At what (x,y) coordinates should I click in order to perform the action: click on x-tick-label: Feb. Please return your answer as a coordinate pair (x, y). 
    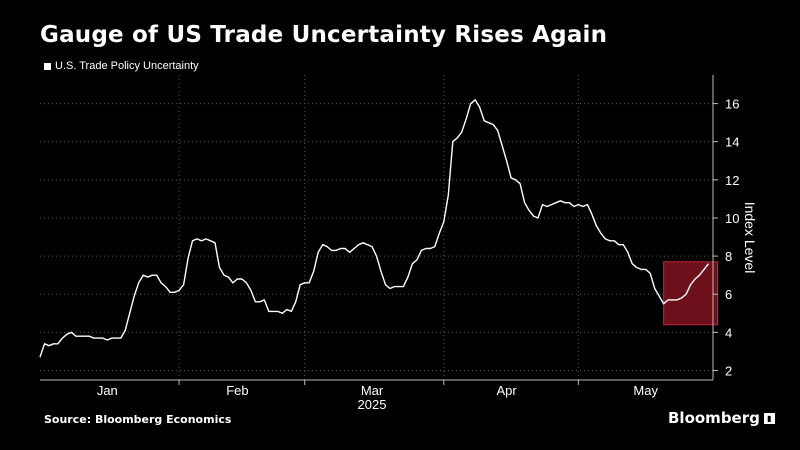
    Looking at the image, I should click on (237, 390).